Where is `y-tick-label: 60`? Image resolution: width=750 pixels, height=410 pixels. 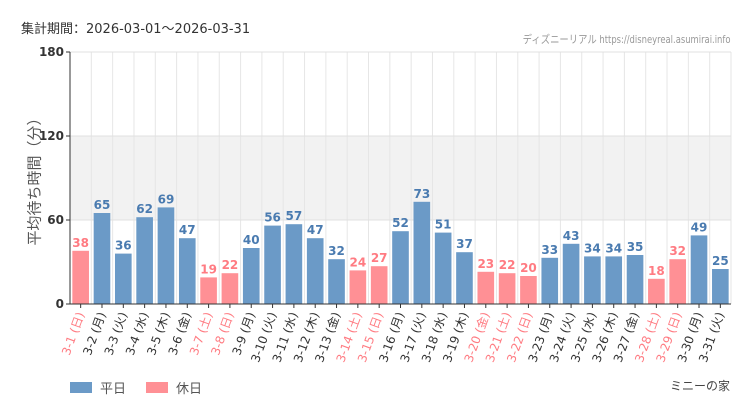
y-tick-label: 60 is located at coordinates (55, 220).